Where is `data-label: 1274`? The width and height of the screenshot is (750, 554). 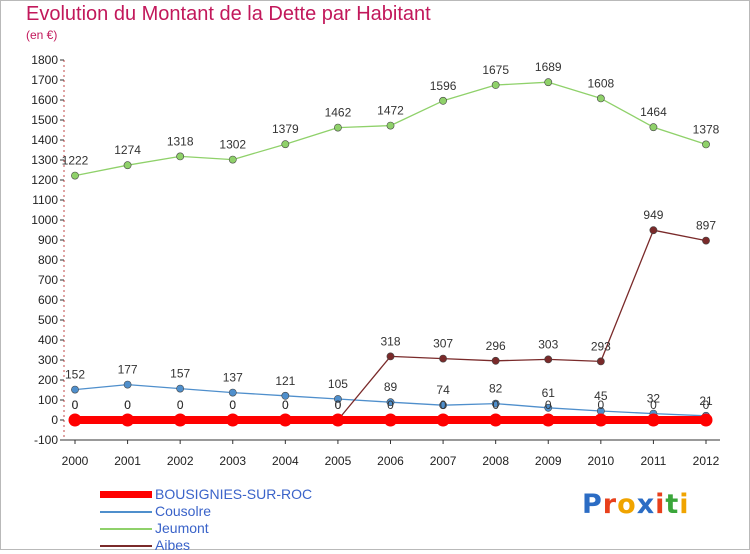
data-label: 1274 is located at coordinates (127, 150).